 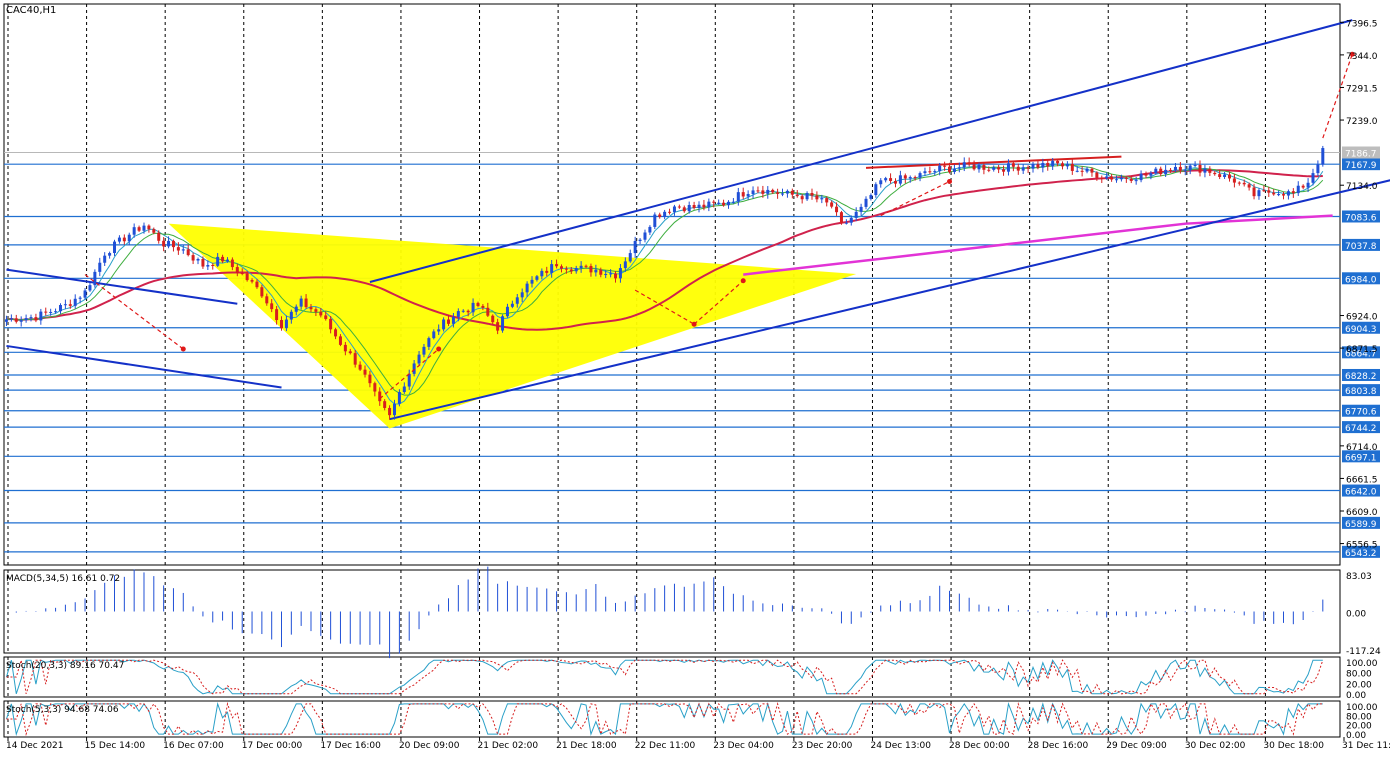 What do you see at coordinates (743, 281) in the screenshot?
I see `forecast-arrow-head` at bounding box center [743, 281].